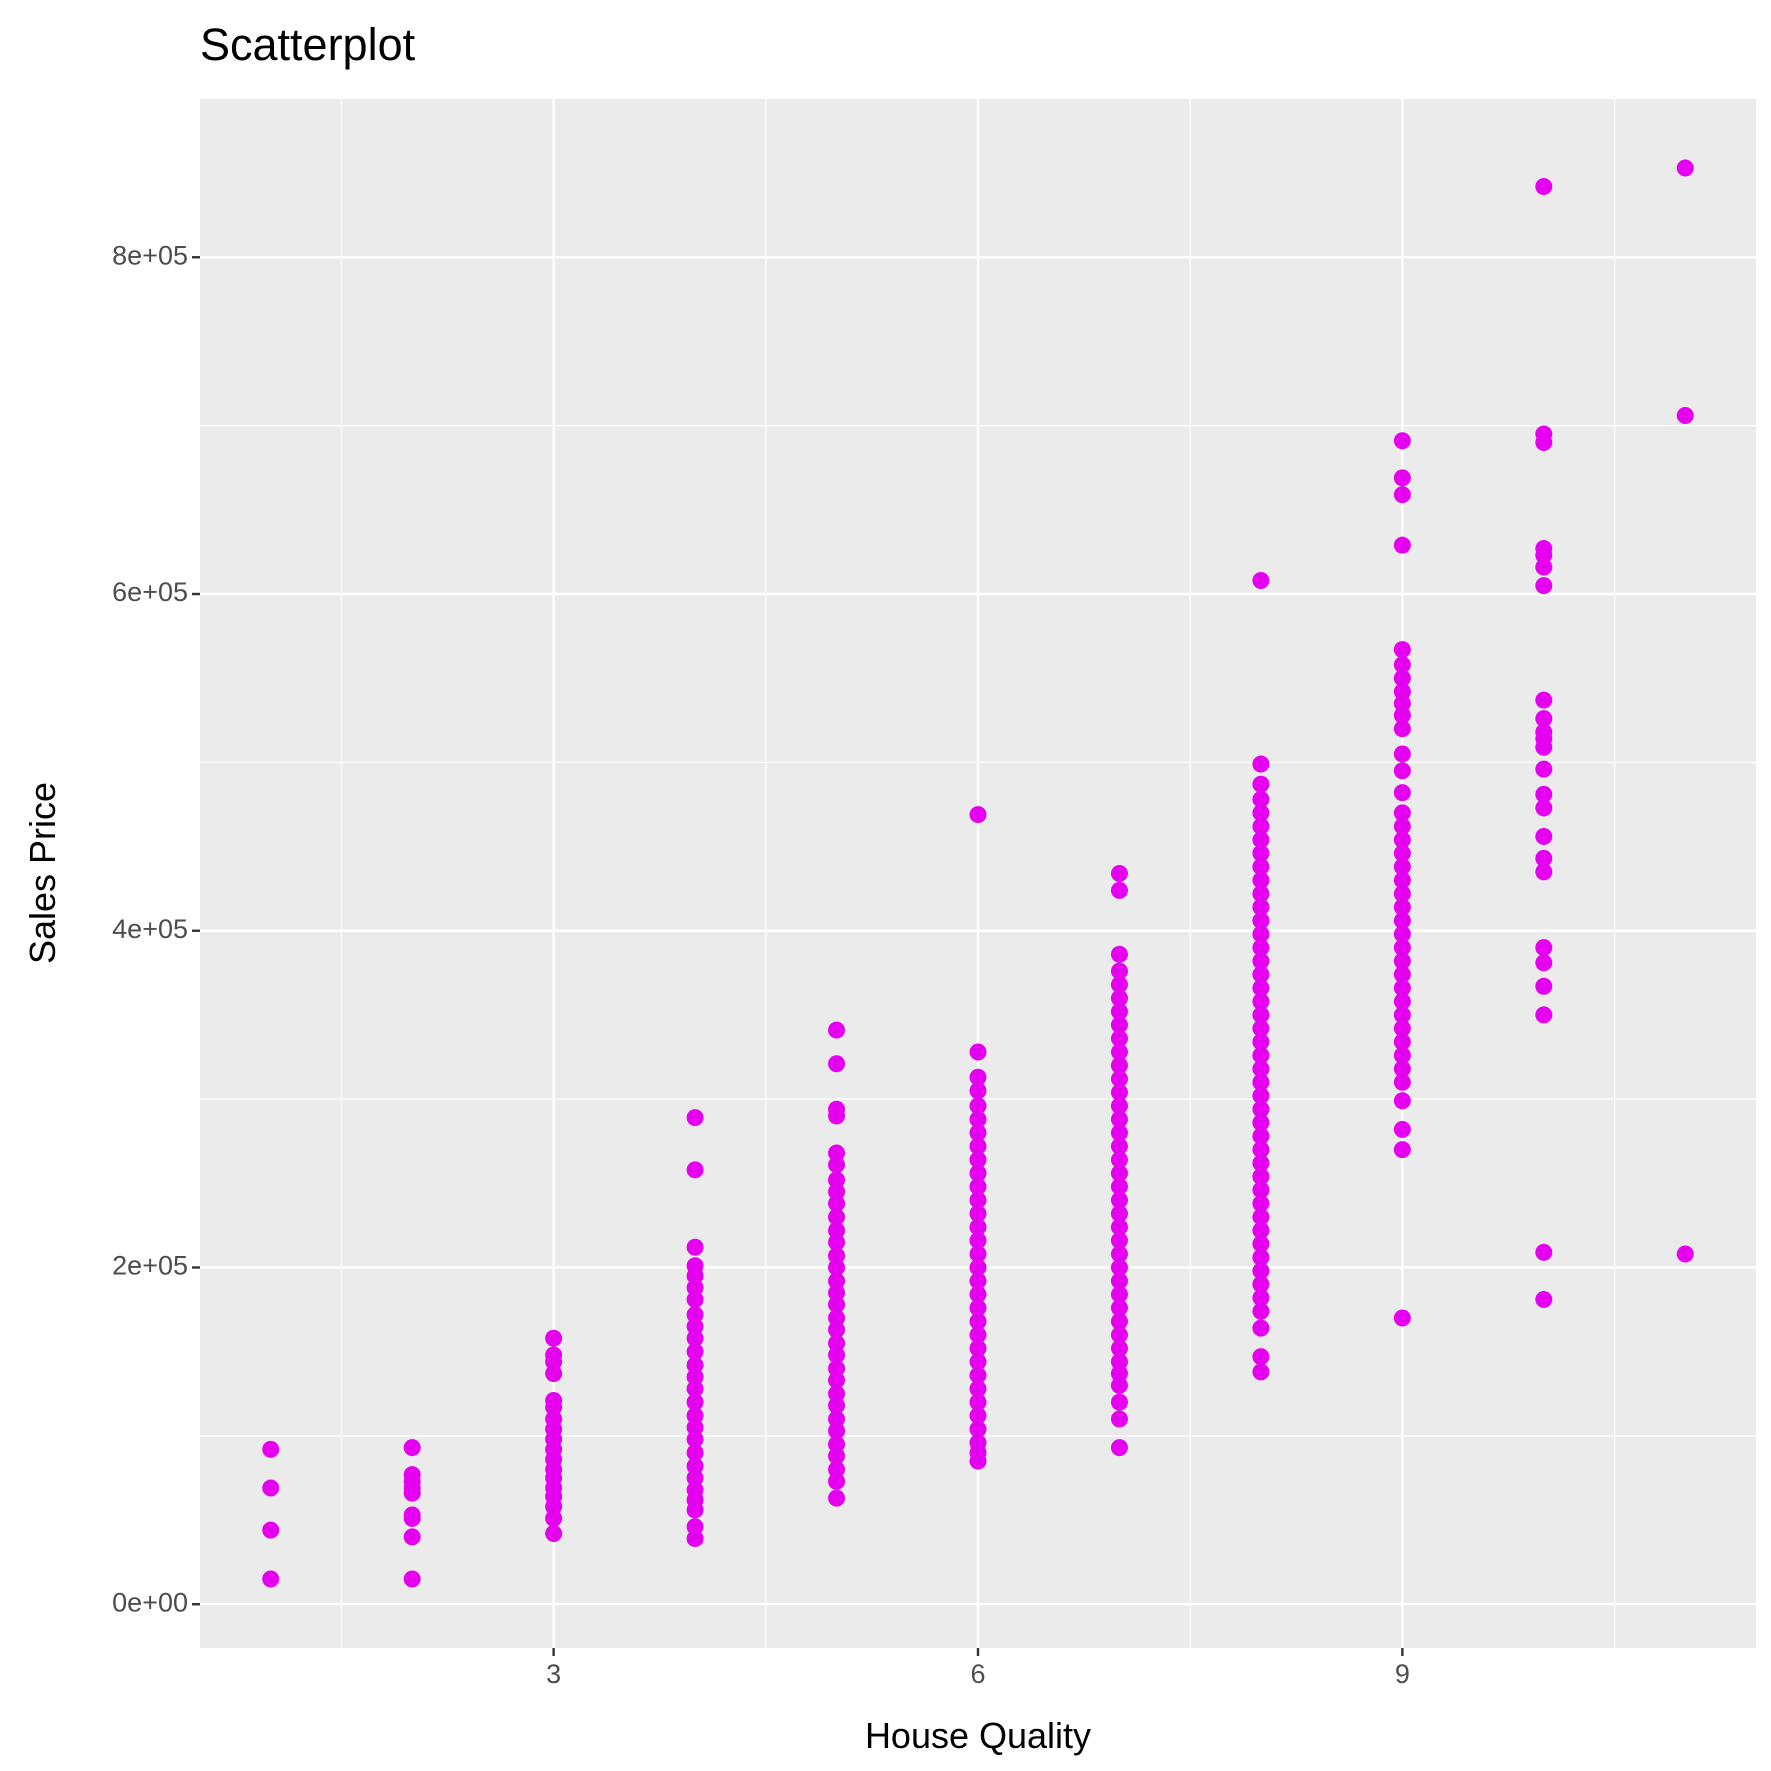  What do you see at coordinates (150, 255) in the screenshot?
I see `y-tick-label: 8e+05` at bounding box center [150, 255].